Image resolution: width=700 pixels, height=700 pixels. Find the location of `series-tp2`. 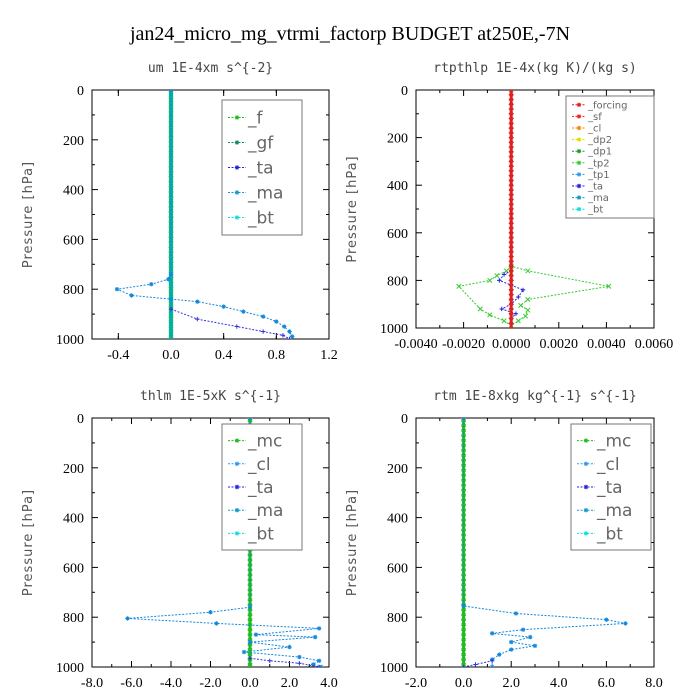

series-tp2 is located at coordinates (534, 209).